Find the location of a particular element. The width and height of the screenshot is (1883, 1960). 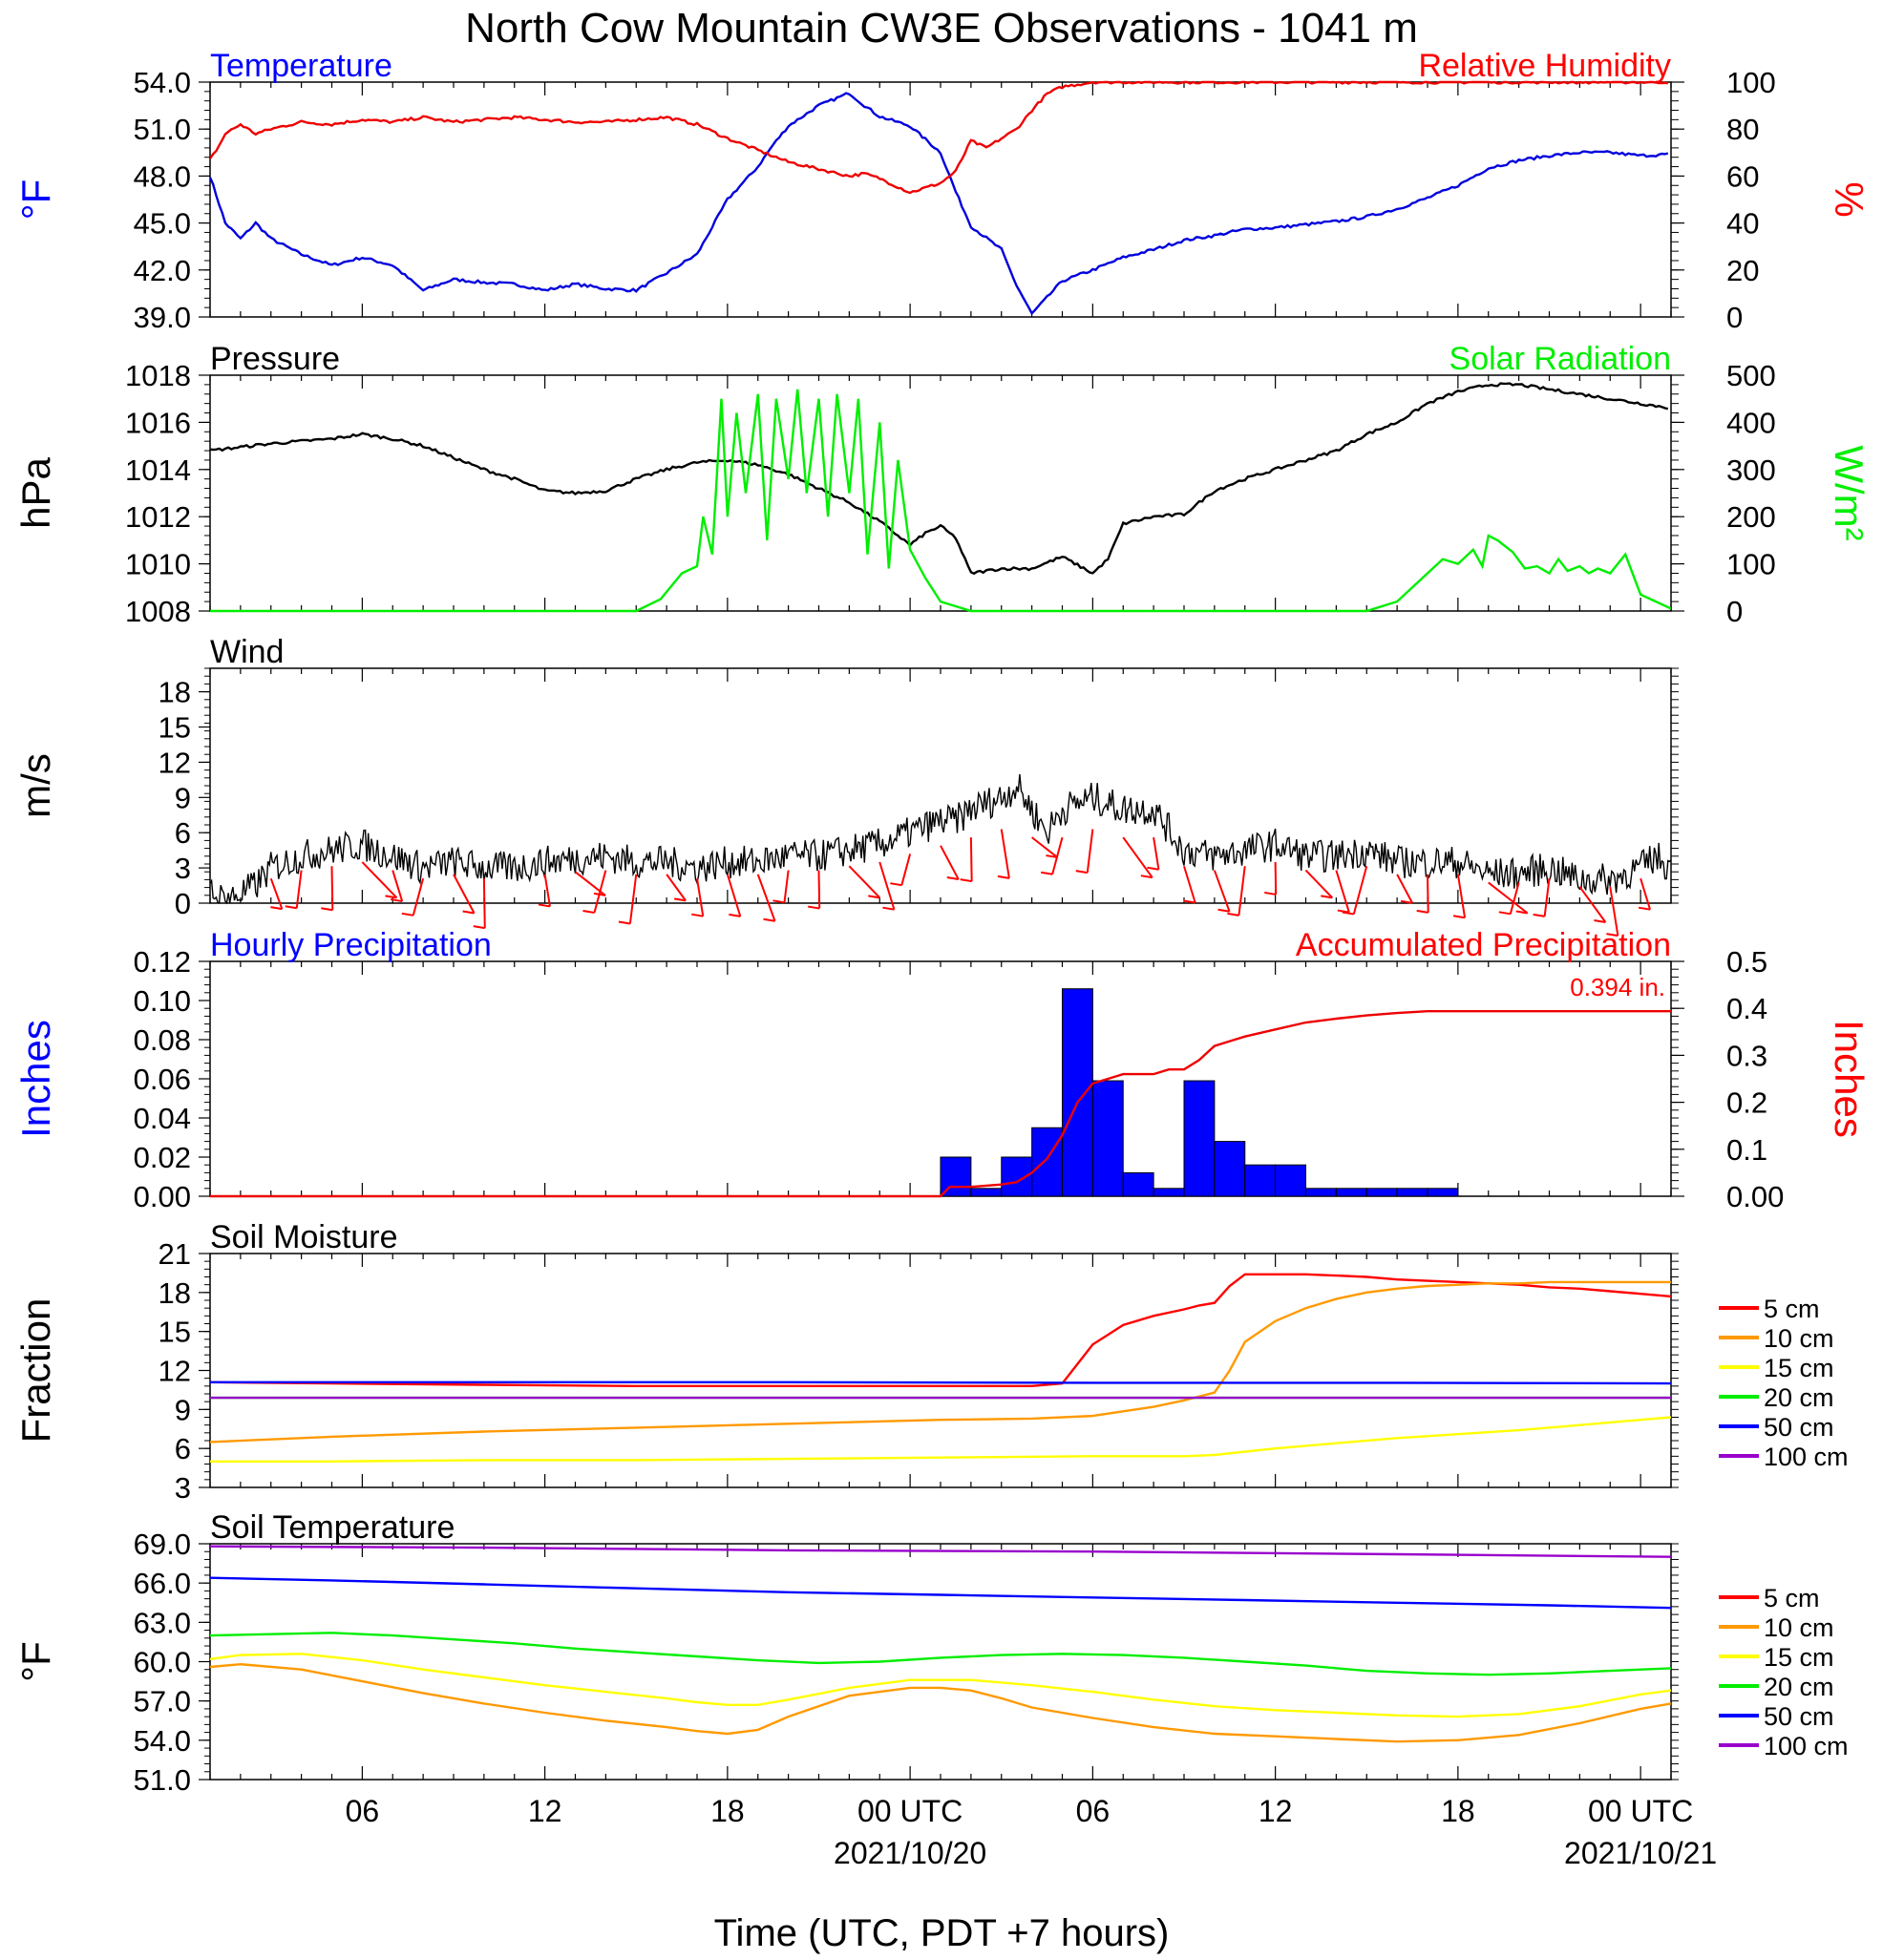

y-right-tick-label: 400 is located at coordinates (1751, 422).